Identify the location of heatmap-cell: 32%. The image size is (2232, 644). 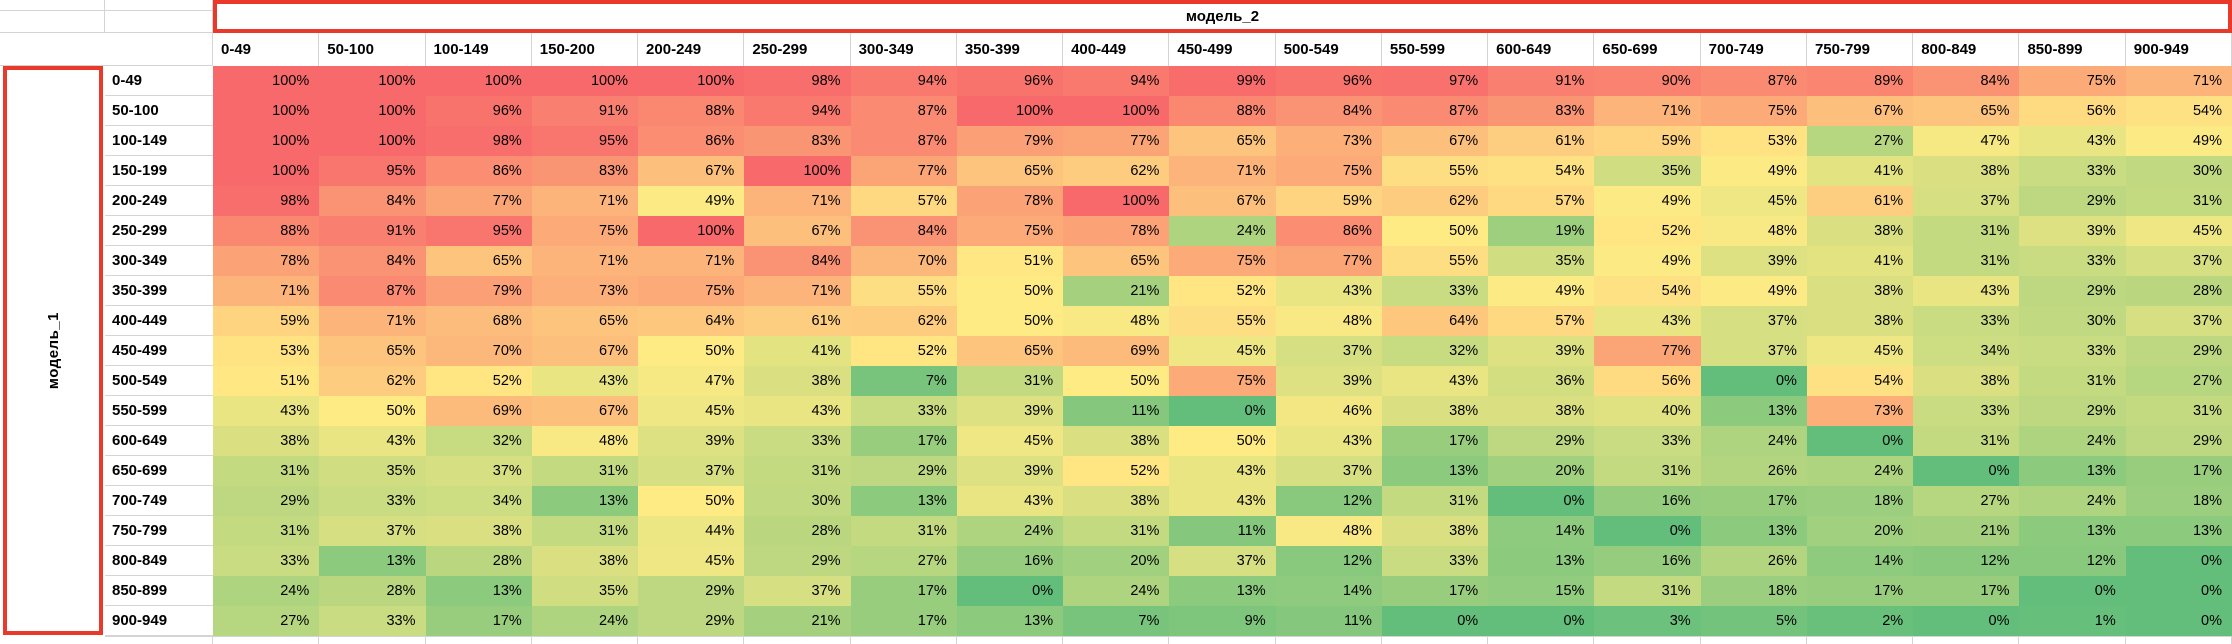
(478, 441).